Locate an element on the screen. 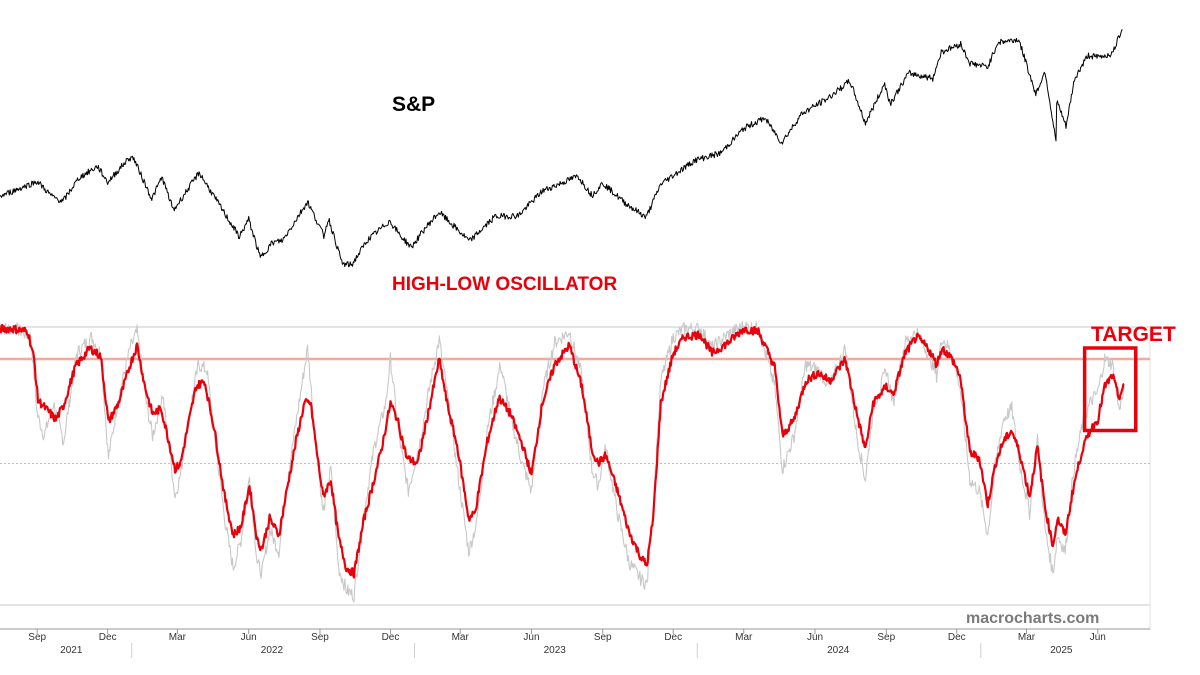 Image resolution: width=1200 pixels, height=675 pixels. year-tick-label: 2024 is located at coordinates (838, 650).